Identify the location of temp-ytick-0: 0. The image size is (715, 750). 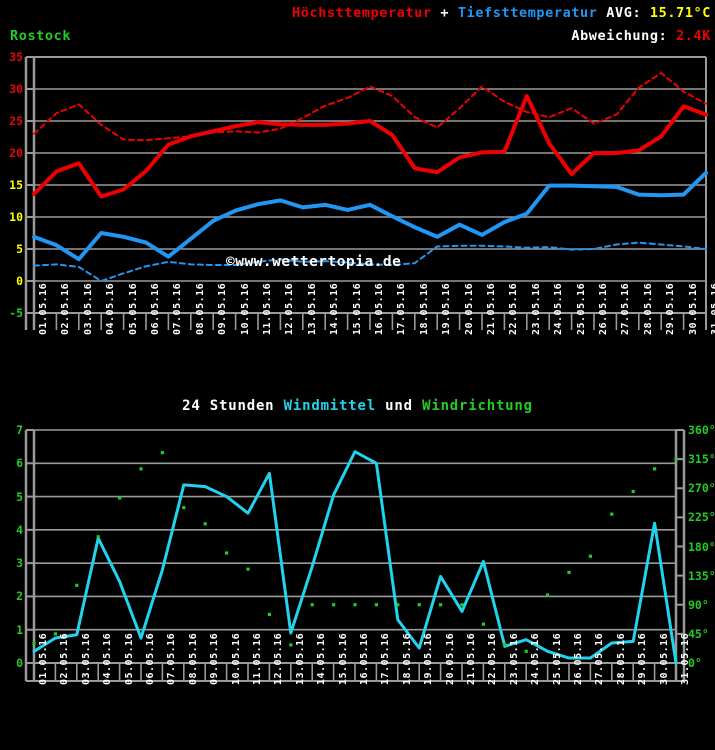
(19, 281).